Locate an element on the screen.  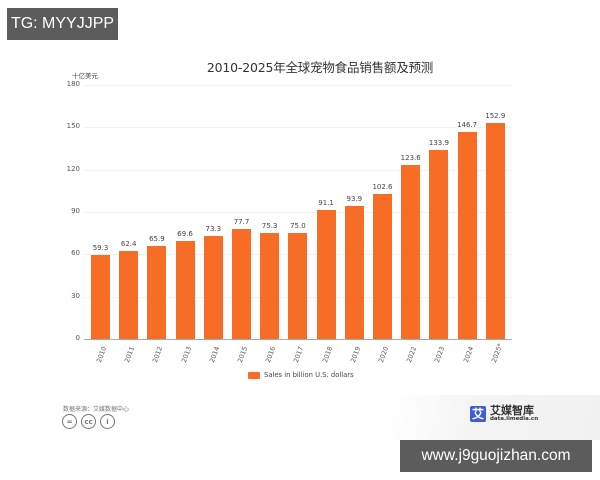
x-axis-tick-label: 2022 is located at coordinates (412, 354).